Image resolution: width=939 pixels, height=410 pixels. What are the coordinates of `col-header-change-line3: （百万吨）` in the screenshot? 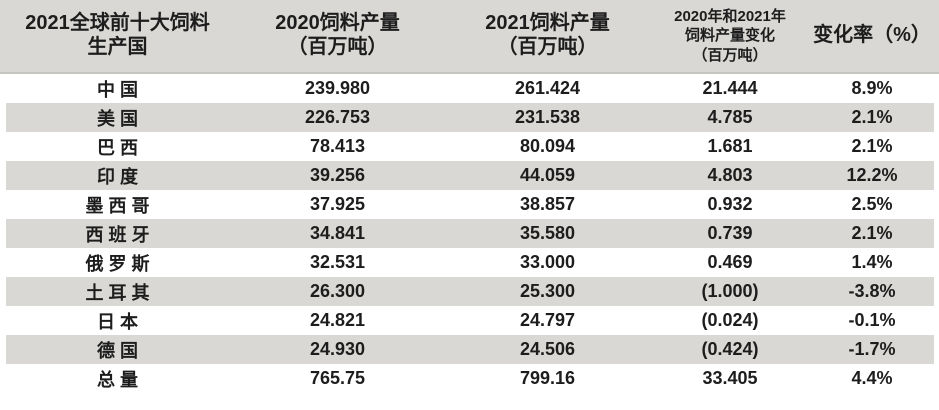 It's located at (730, 55).